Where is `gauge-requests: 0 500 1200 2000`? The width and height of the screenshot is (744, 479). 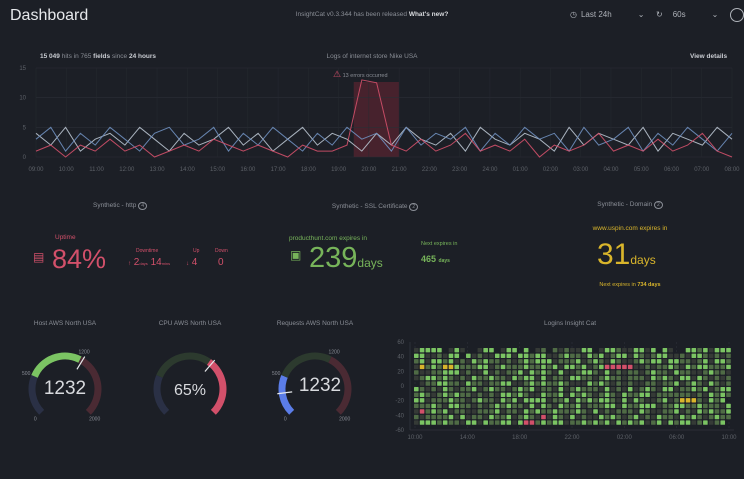
gauge-requests: 0 500 1200 2000 is located at coordinates (312, 386).